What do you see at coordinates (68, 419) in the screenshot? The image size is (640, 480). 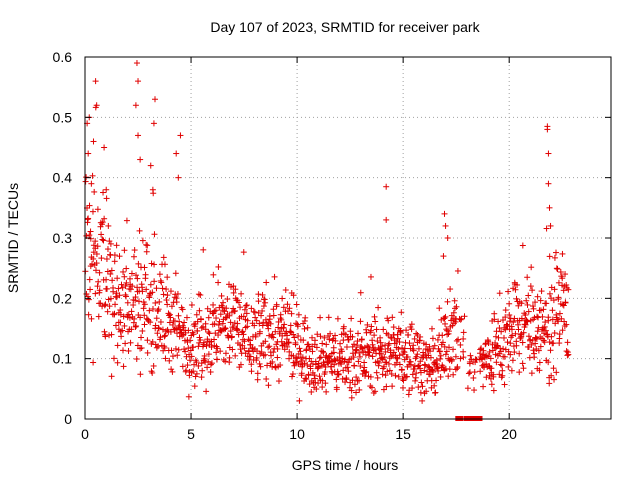 I see `y-tick-label: 0` at bounding box center [68, 419].